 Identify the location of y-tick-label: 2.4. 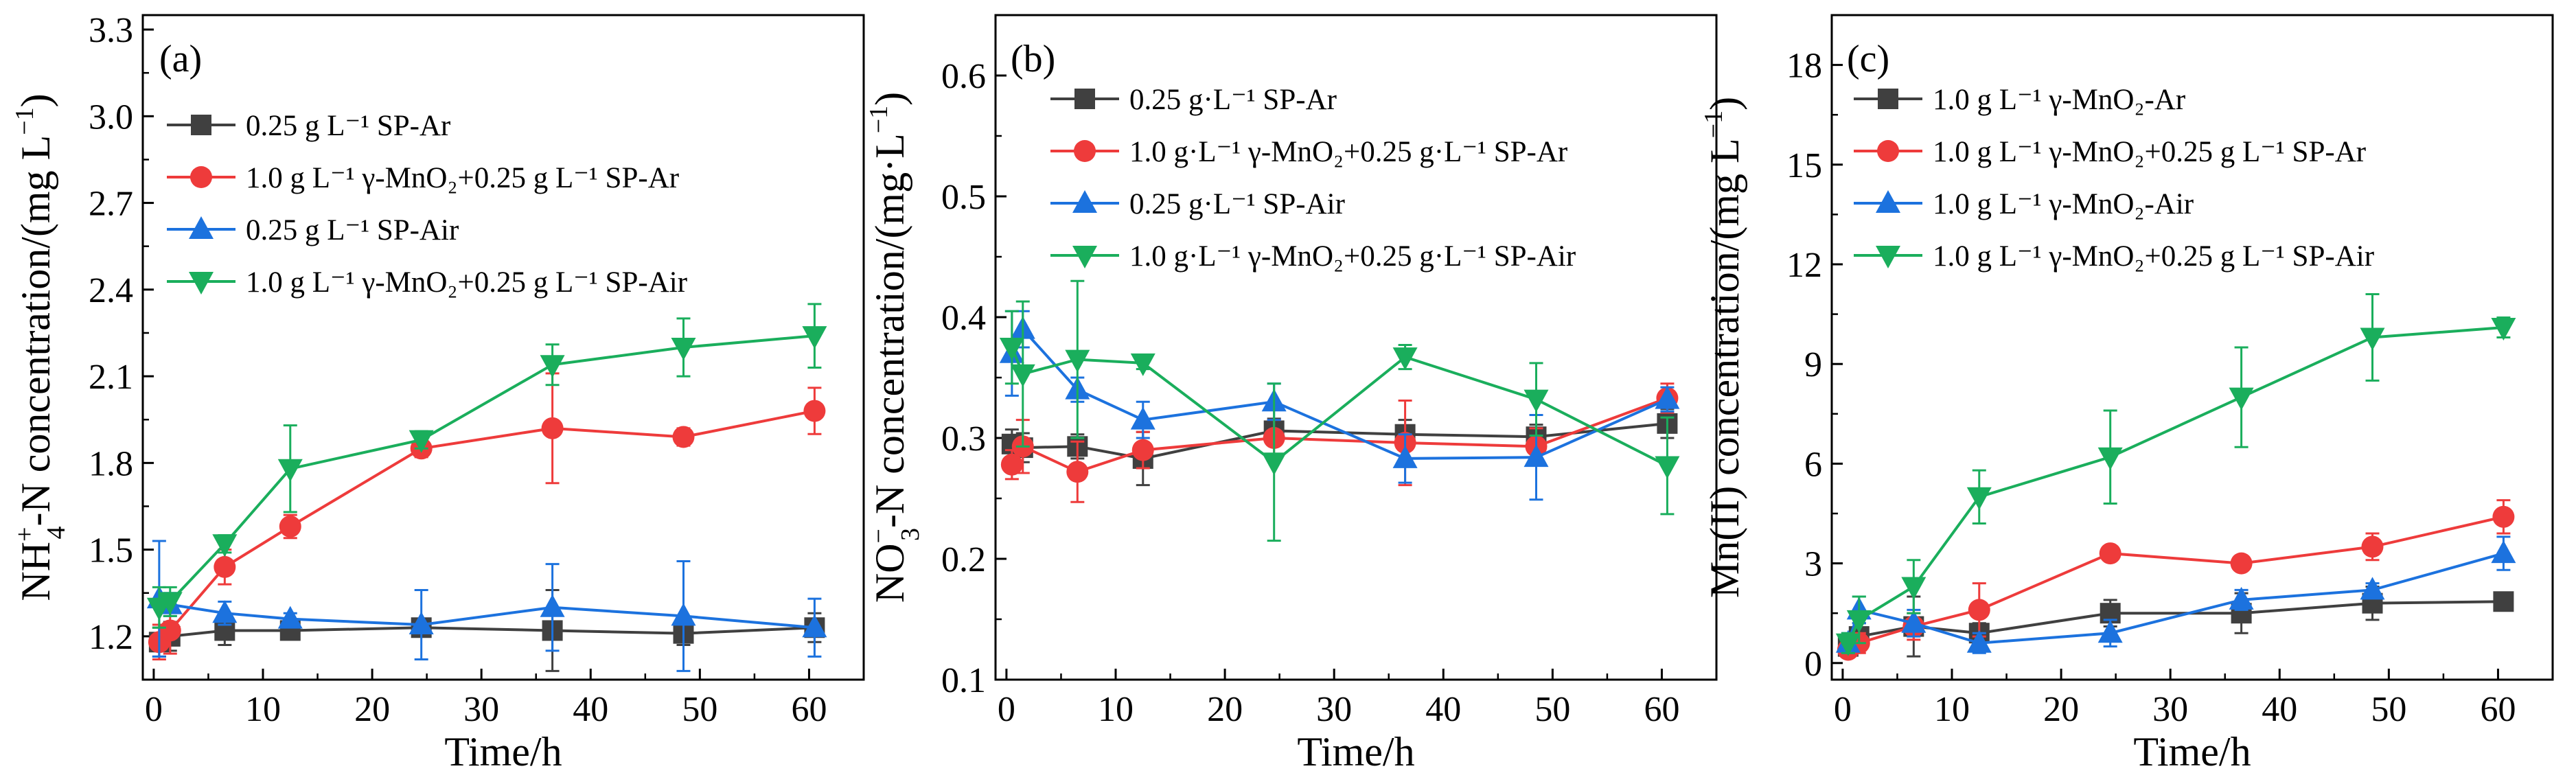
(111, 290).